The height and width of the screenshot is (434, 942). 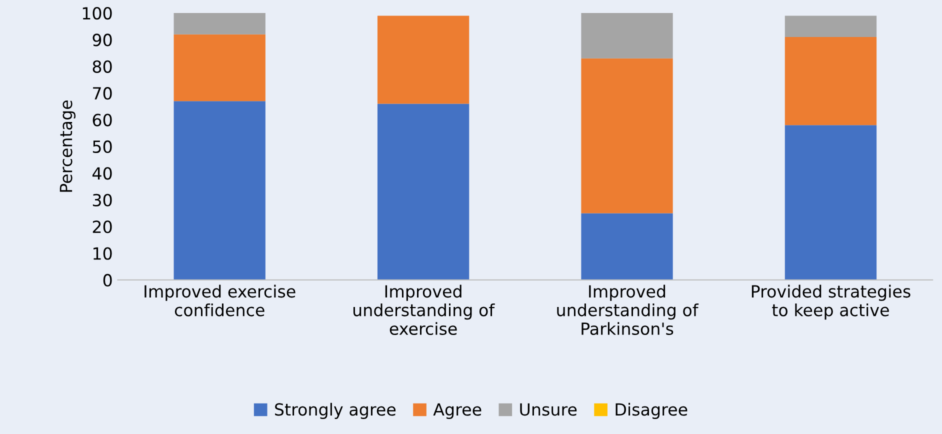 What do you see at coordinates (102, 200) in the screenshot?
I see `y-tick-label: 30` at bounding box center [102, 200].